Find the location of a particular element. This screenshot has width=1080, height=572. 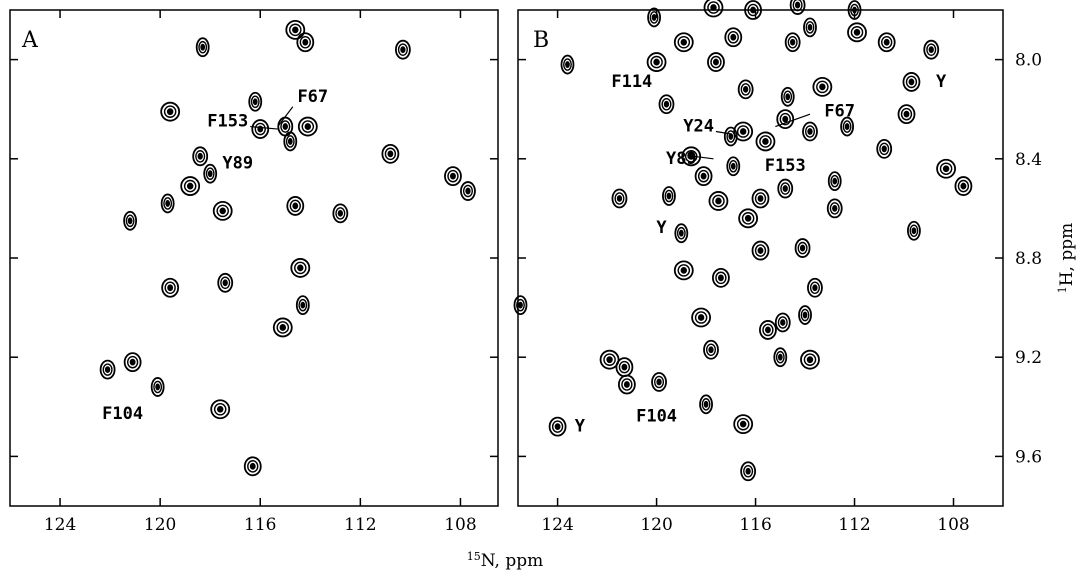

panel-b-label: B is located at coordinates (541, 40).